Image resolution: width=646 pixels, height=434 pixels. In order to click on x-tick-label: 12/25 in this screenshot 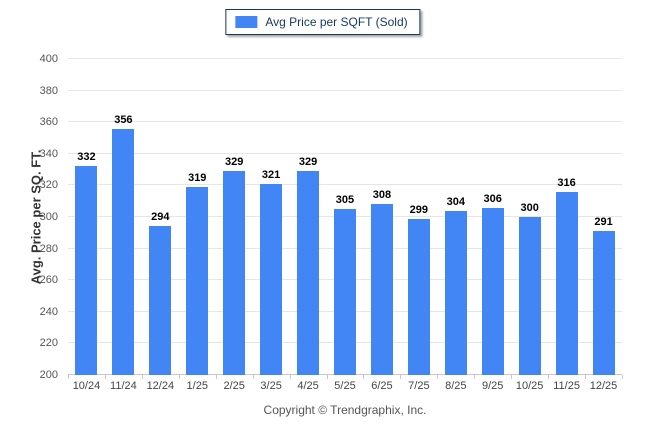, I will do `click(603, 386)`.